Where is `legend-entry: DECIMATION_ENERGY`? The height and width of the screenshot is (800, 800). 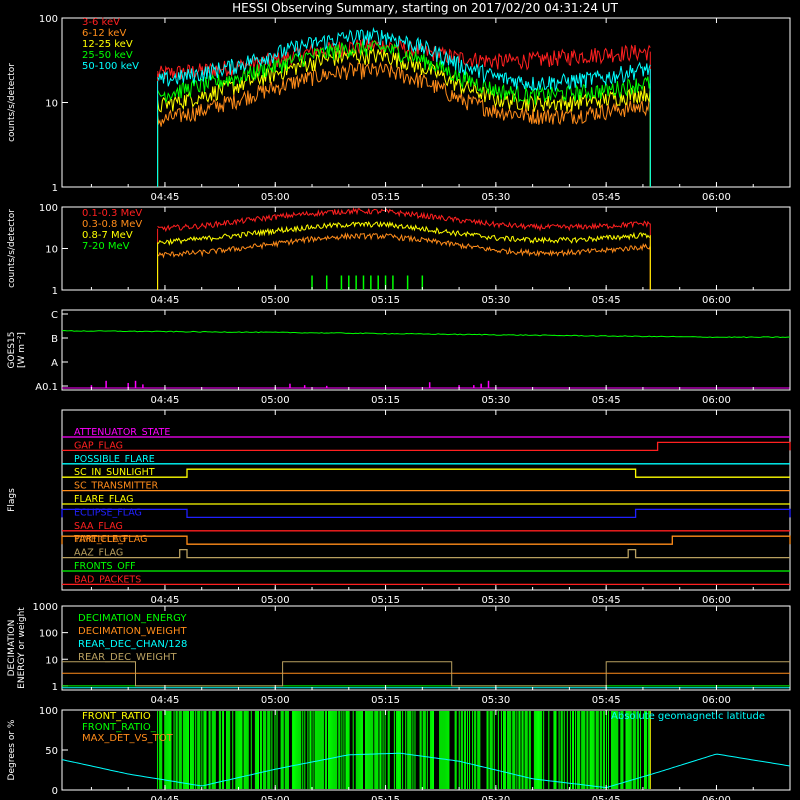
legend-entry: DECIMATION_ENERGY is located at coordinates (132, 618).